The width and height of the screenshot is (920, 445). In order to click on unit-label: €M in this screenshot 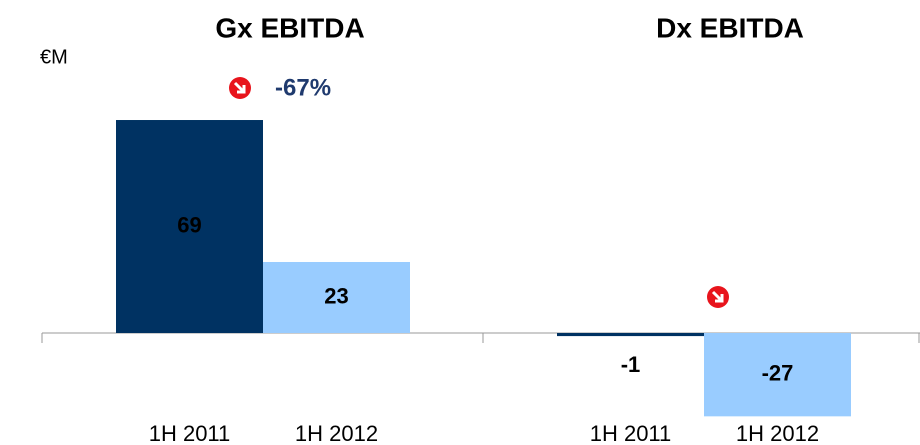, I will do `click(54, 57)`.